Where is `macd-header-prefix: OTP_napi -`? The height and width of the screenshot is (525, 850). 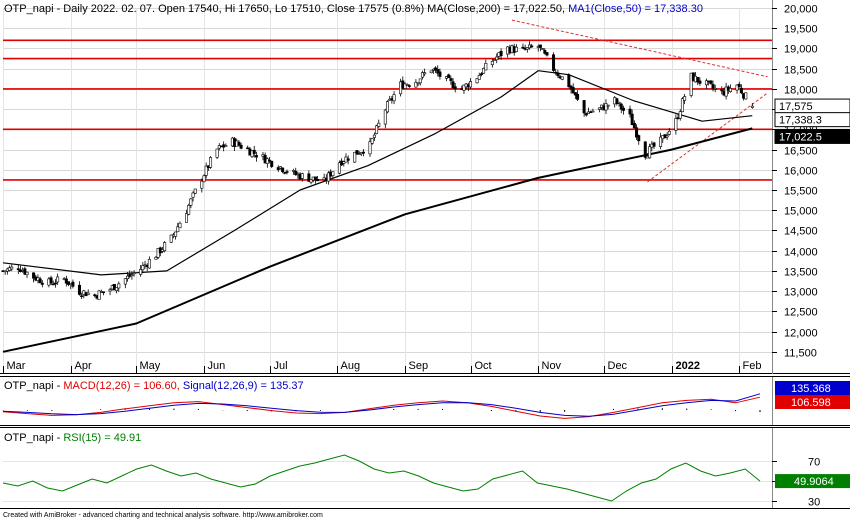
macd-header-prefix: OTP_napi - is located at coordinates (33, 386).